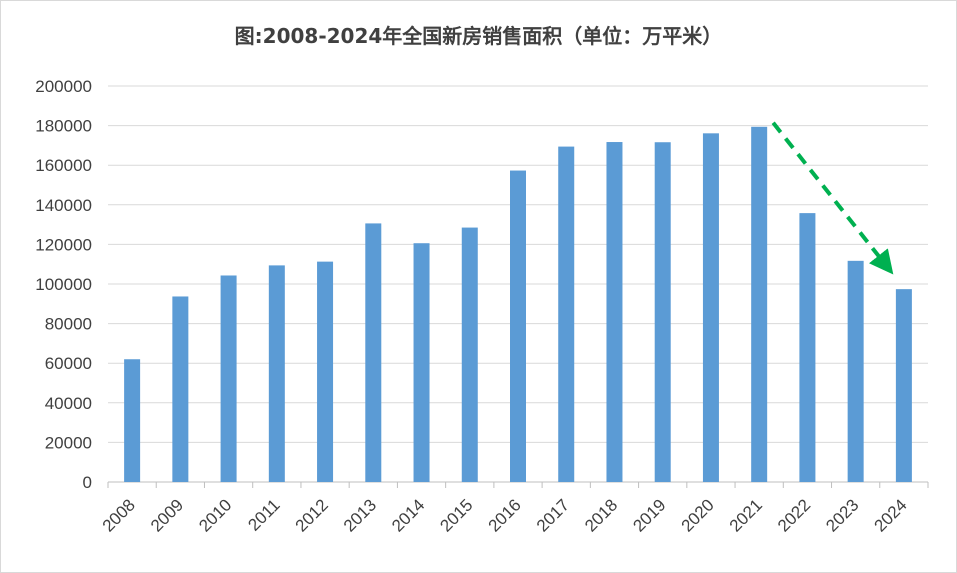 The image size is (957, 573). Describe the element at coordinates (325, 371) in the screenshot. I see `bar-2012` at that location.